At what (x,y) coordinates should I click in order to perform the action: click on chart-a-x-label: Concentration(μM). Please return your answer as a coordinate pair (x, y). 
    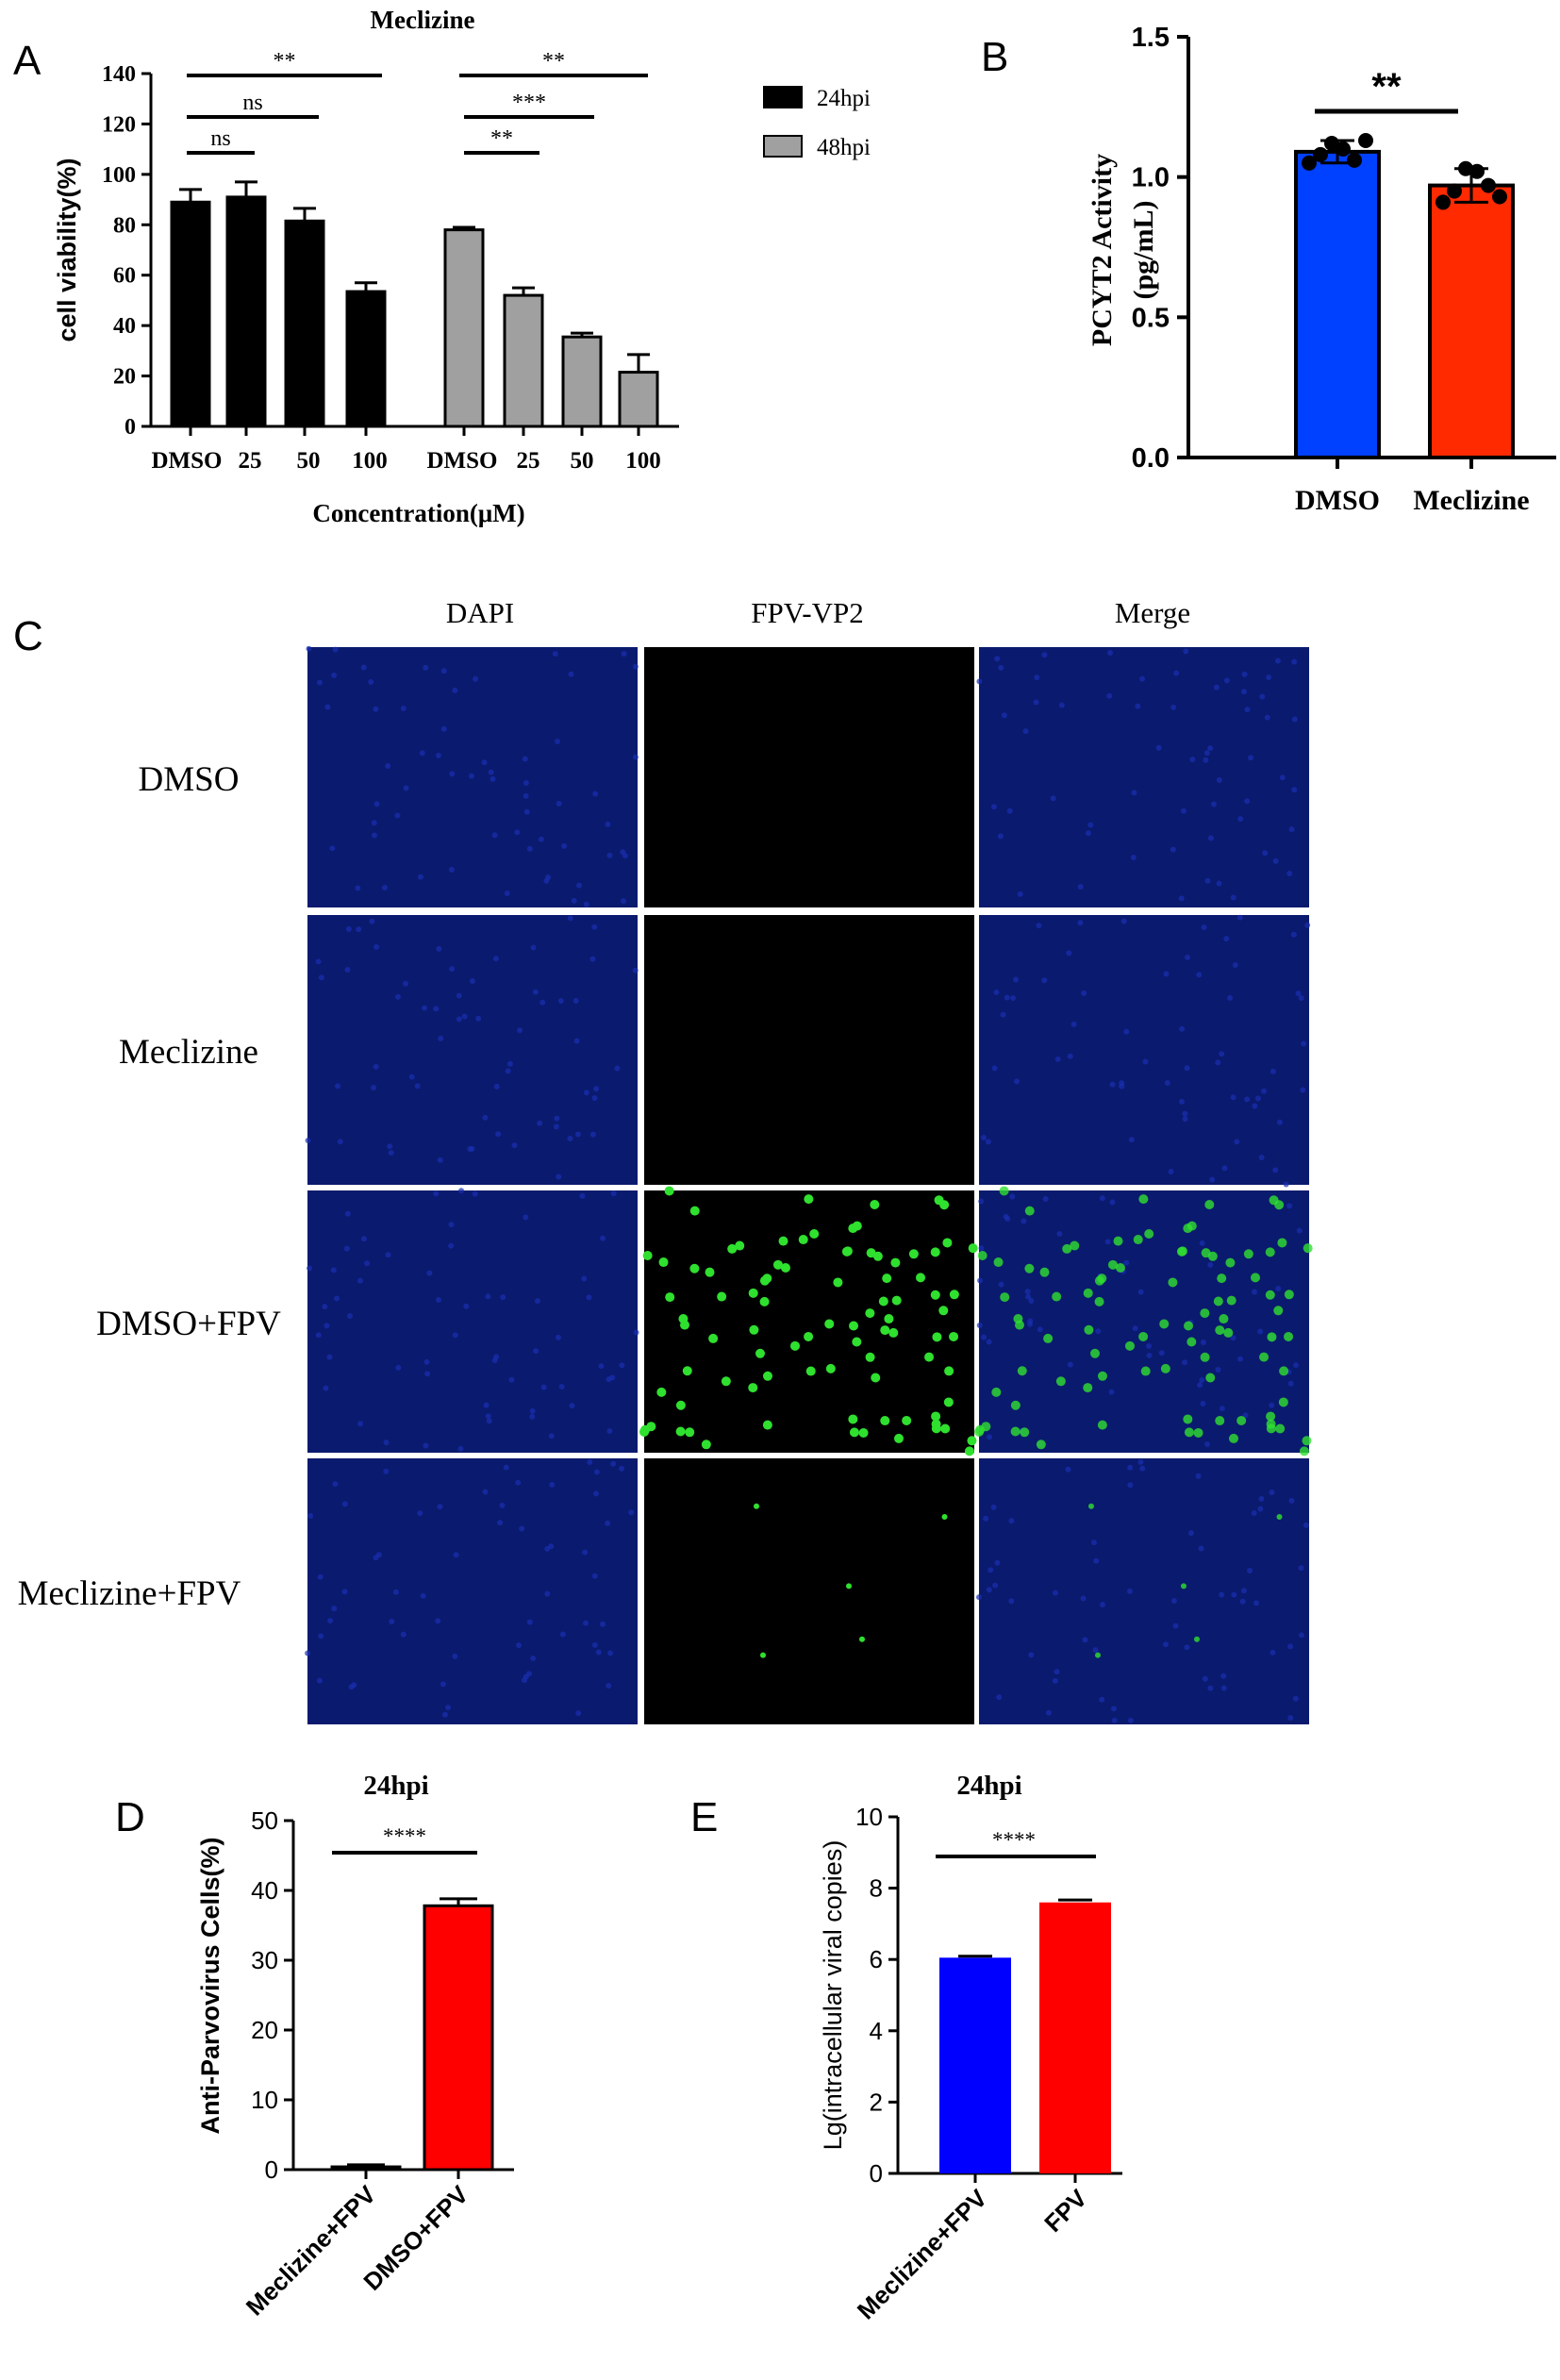
    Looking at the image, I should click on (418, 513).